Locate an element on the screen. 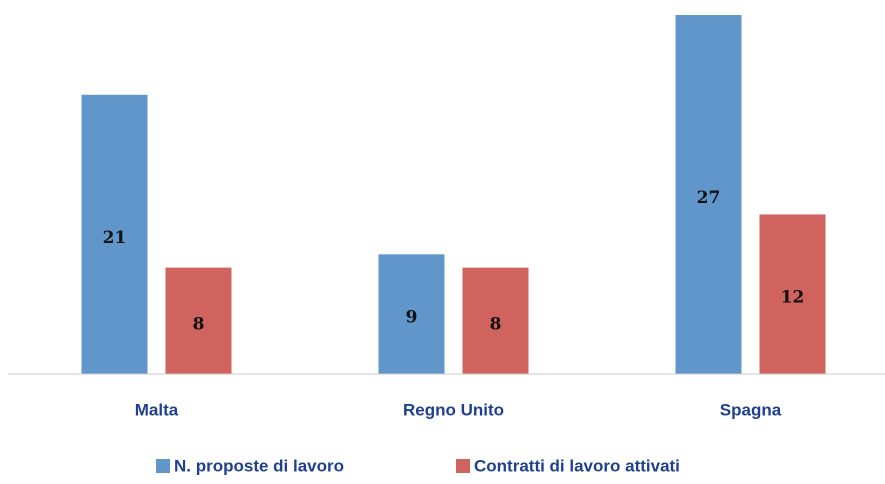 The height and width of the screenshot is (484, 885). legend-label: N. proposte di lavoro is located at coordinates (259, 465).